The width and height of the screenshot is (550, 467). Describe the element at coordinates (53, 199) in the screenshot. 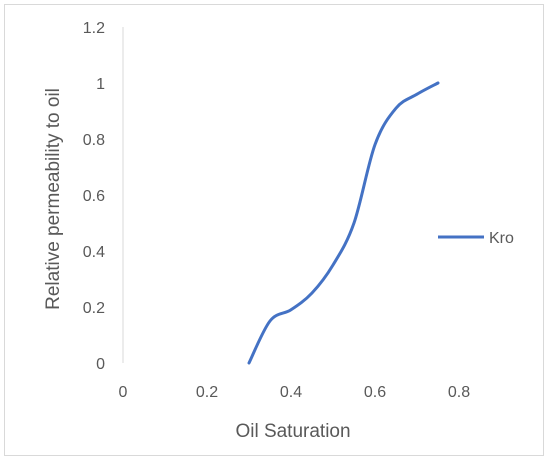

I see `y-axis-title: Relative permeability to oil` at that location.